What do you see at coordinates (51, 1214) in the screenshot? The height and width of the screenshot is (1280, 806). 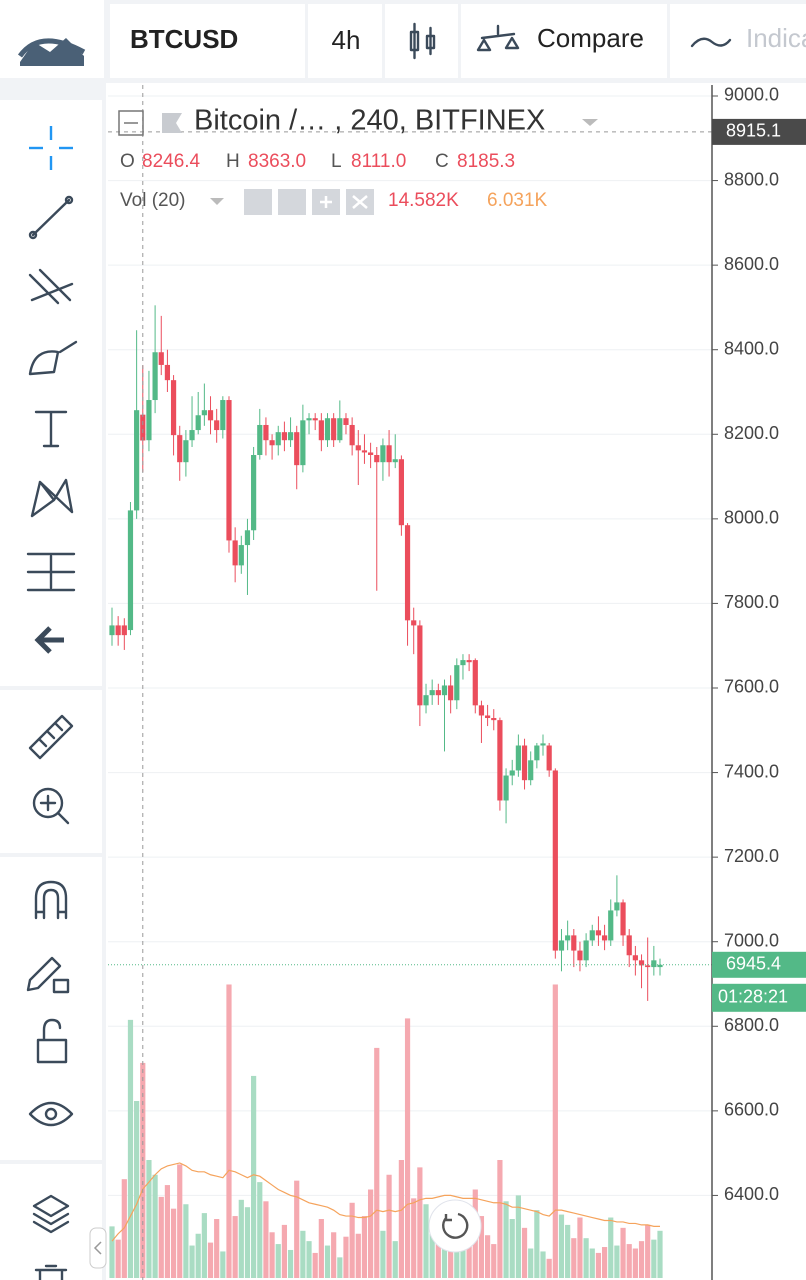 I see `layers-tool` at bounding box center [51, 1214].